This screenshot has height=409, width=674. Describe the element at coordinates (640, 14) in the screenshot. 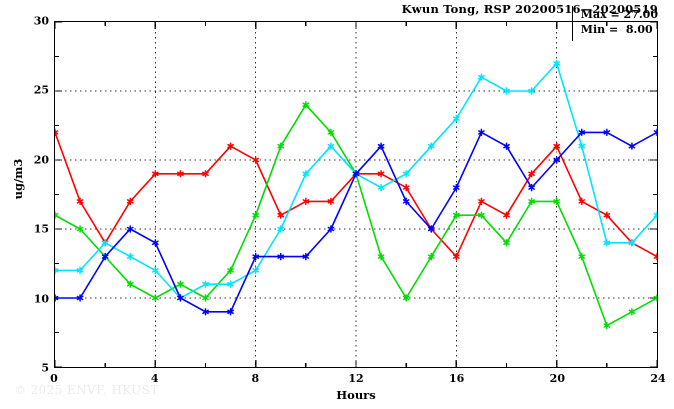

I see `max-value: 27.00` at that location.